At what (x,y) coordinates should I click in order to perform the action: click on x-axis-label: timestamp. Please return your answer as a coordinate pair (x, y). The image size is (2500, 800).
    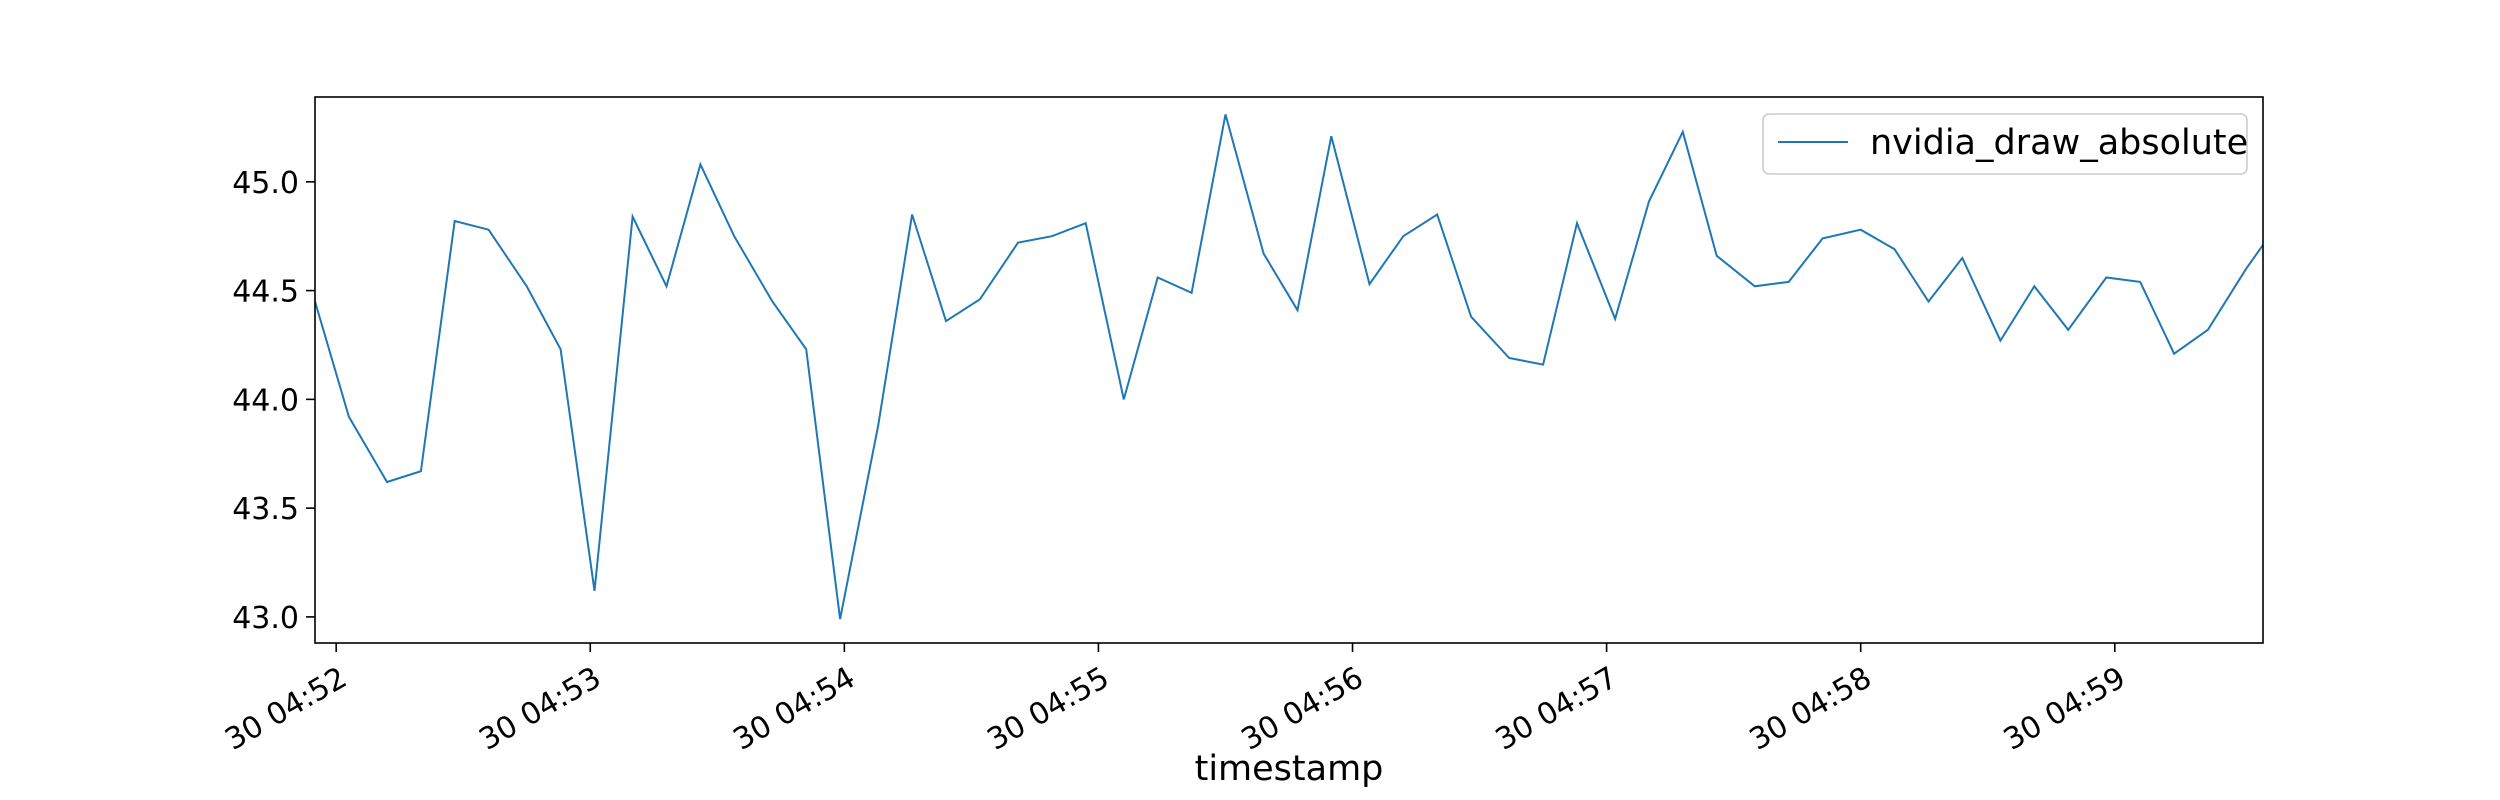
    Looking at the image, I should click on (1289, 769).